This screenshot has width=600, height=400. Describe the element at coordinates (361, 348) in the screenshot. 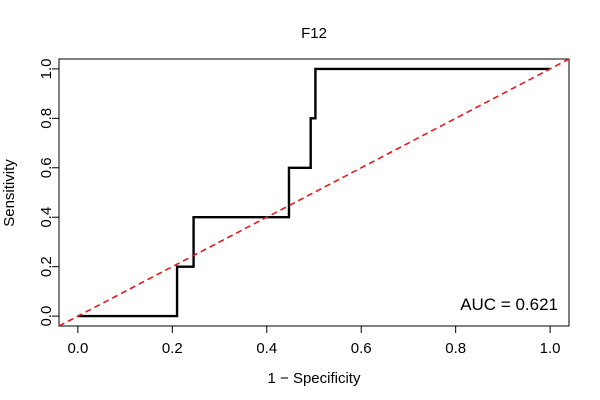

I see `x-tick-label: 0.6` at that location.